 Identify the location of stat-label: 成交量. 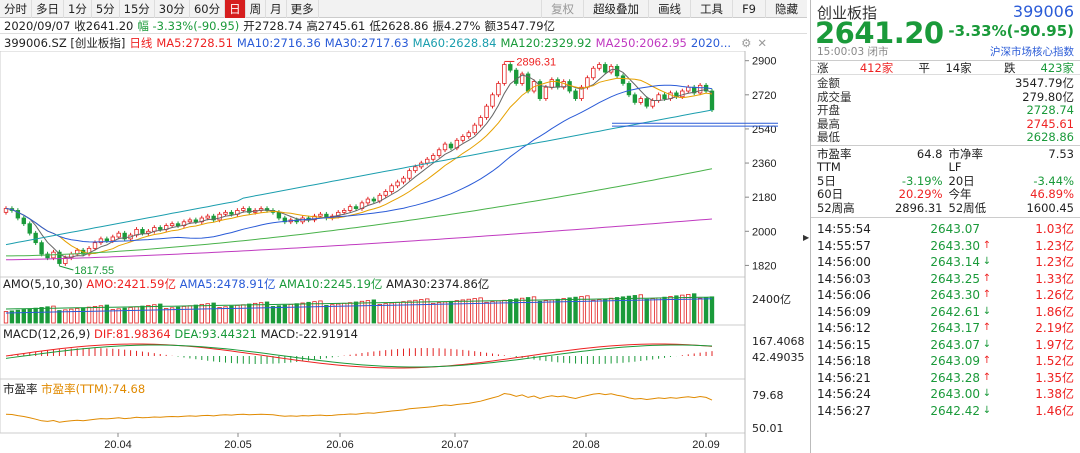
(834, 96).